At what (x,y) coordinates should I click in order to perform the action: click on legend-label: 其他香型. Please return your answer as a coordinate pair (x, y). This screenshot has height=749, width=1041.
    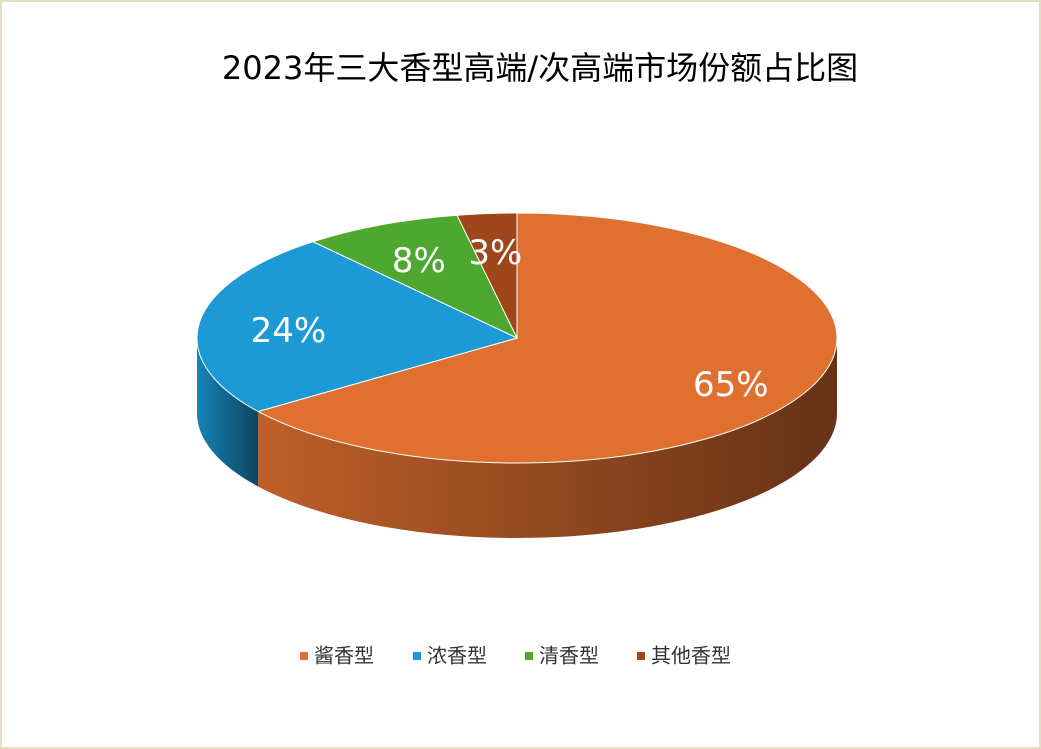
    Looking at the image, I should click on (691, 656).